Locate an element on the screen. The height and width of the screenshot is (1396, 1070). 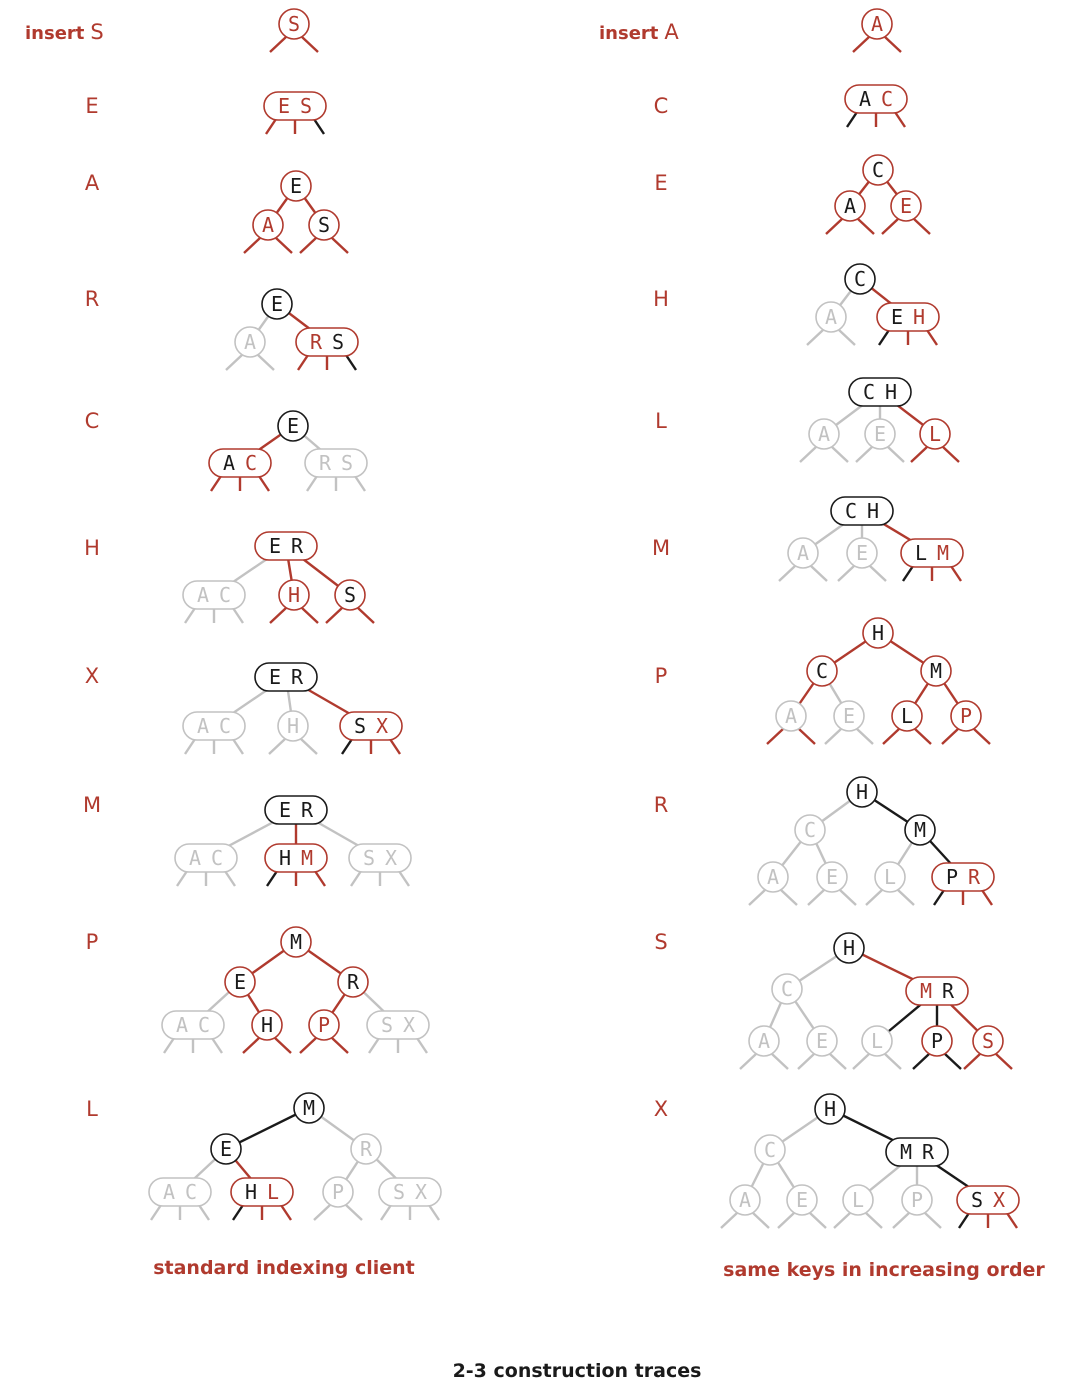
left-step-label-7: M is located at coordinates (92, 805).